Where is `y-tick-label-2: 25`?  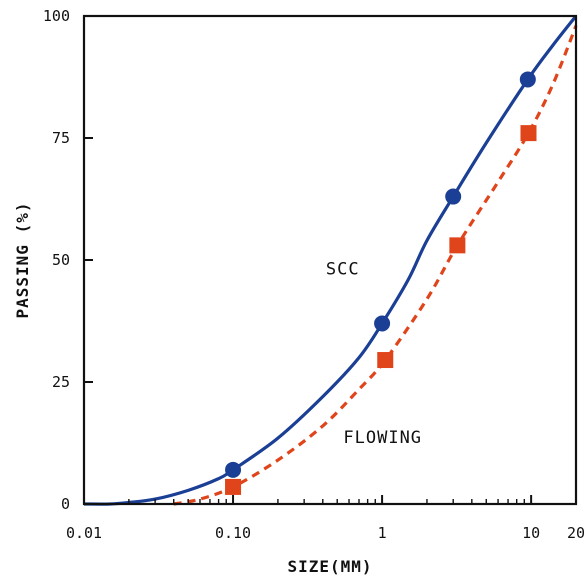 y-tick-label-2: 25 is located at coordinates (61, 382).